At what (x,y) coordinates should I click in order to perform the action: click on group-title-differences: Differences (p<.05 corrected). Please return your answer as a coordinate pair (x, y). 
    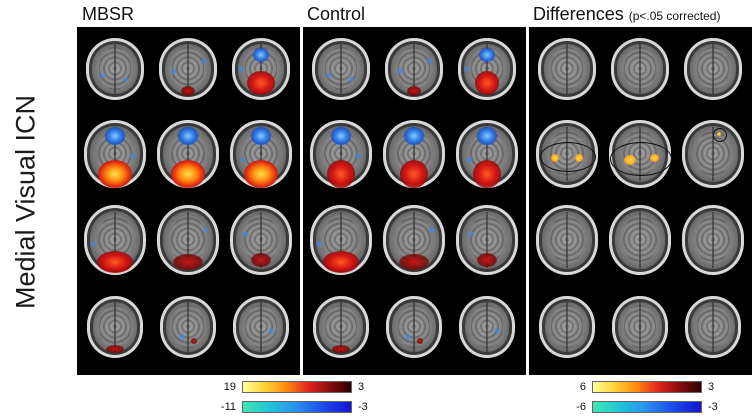
    Looking at the image, I should click on (627, 14).